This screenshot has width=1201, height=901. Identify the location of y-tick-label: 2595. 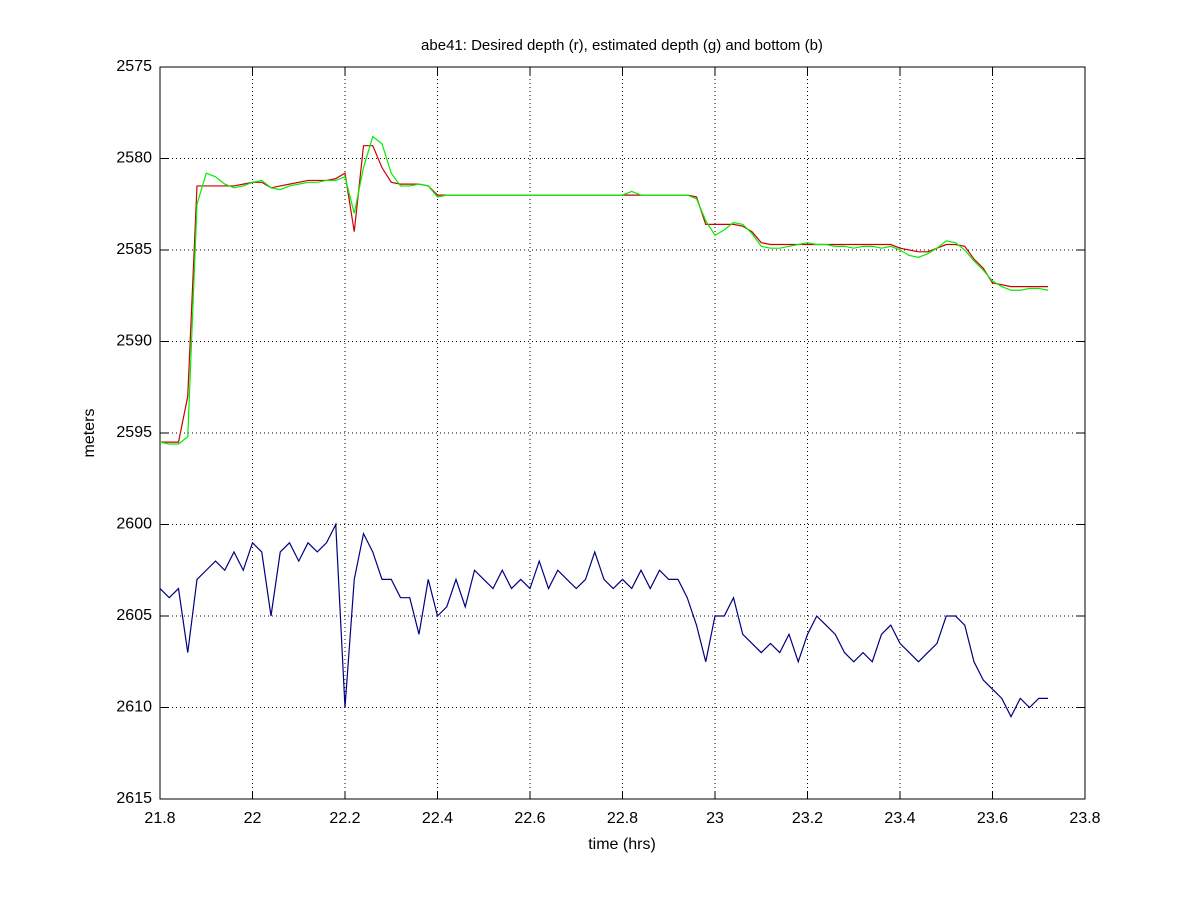
(134, 432).